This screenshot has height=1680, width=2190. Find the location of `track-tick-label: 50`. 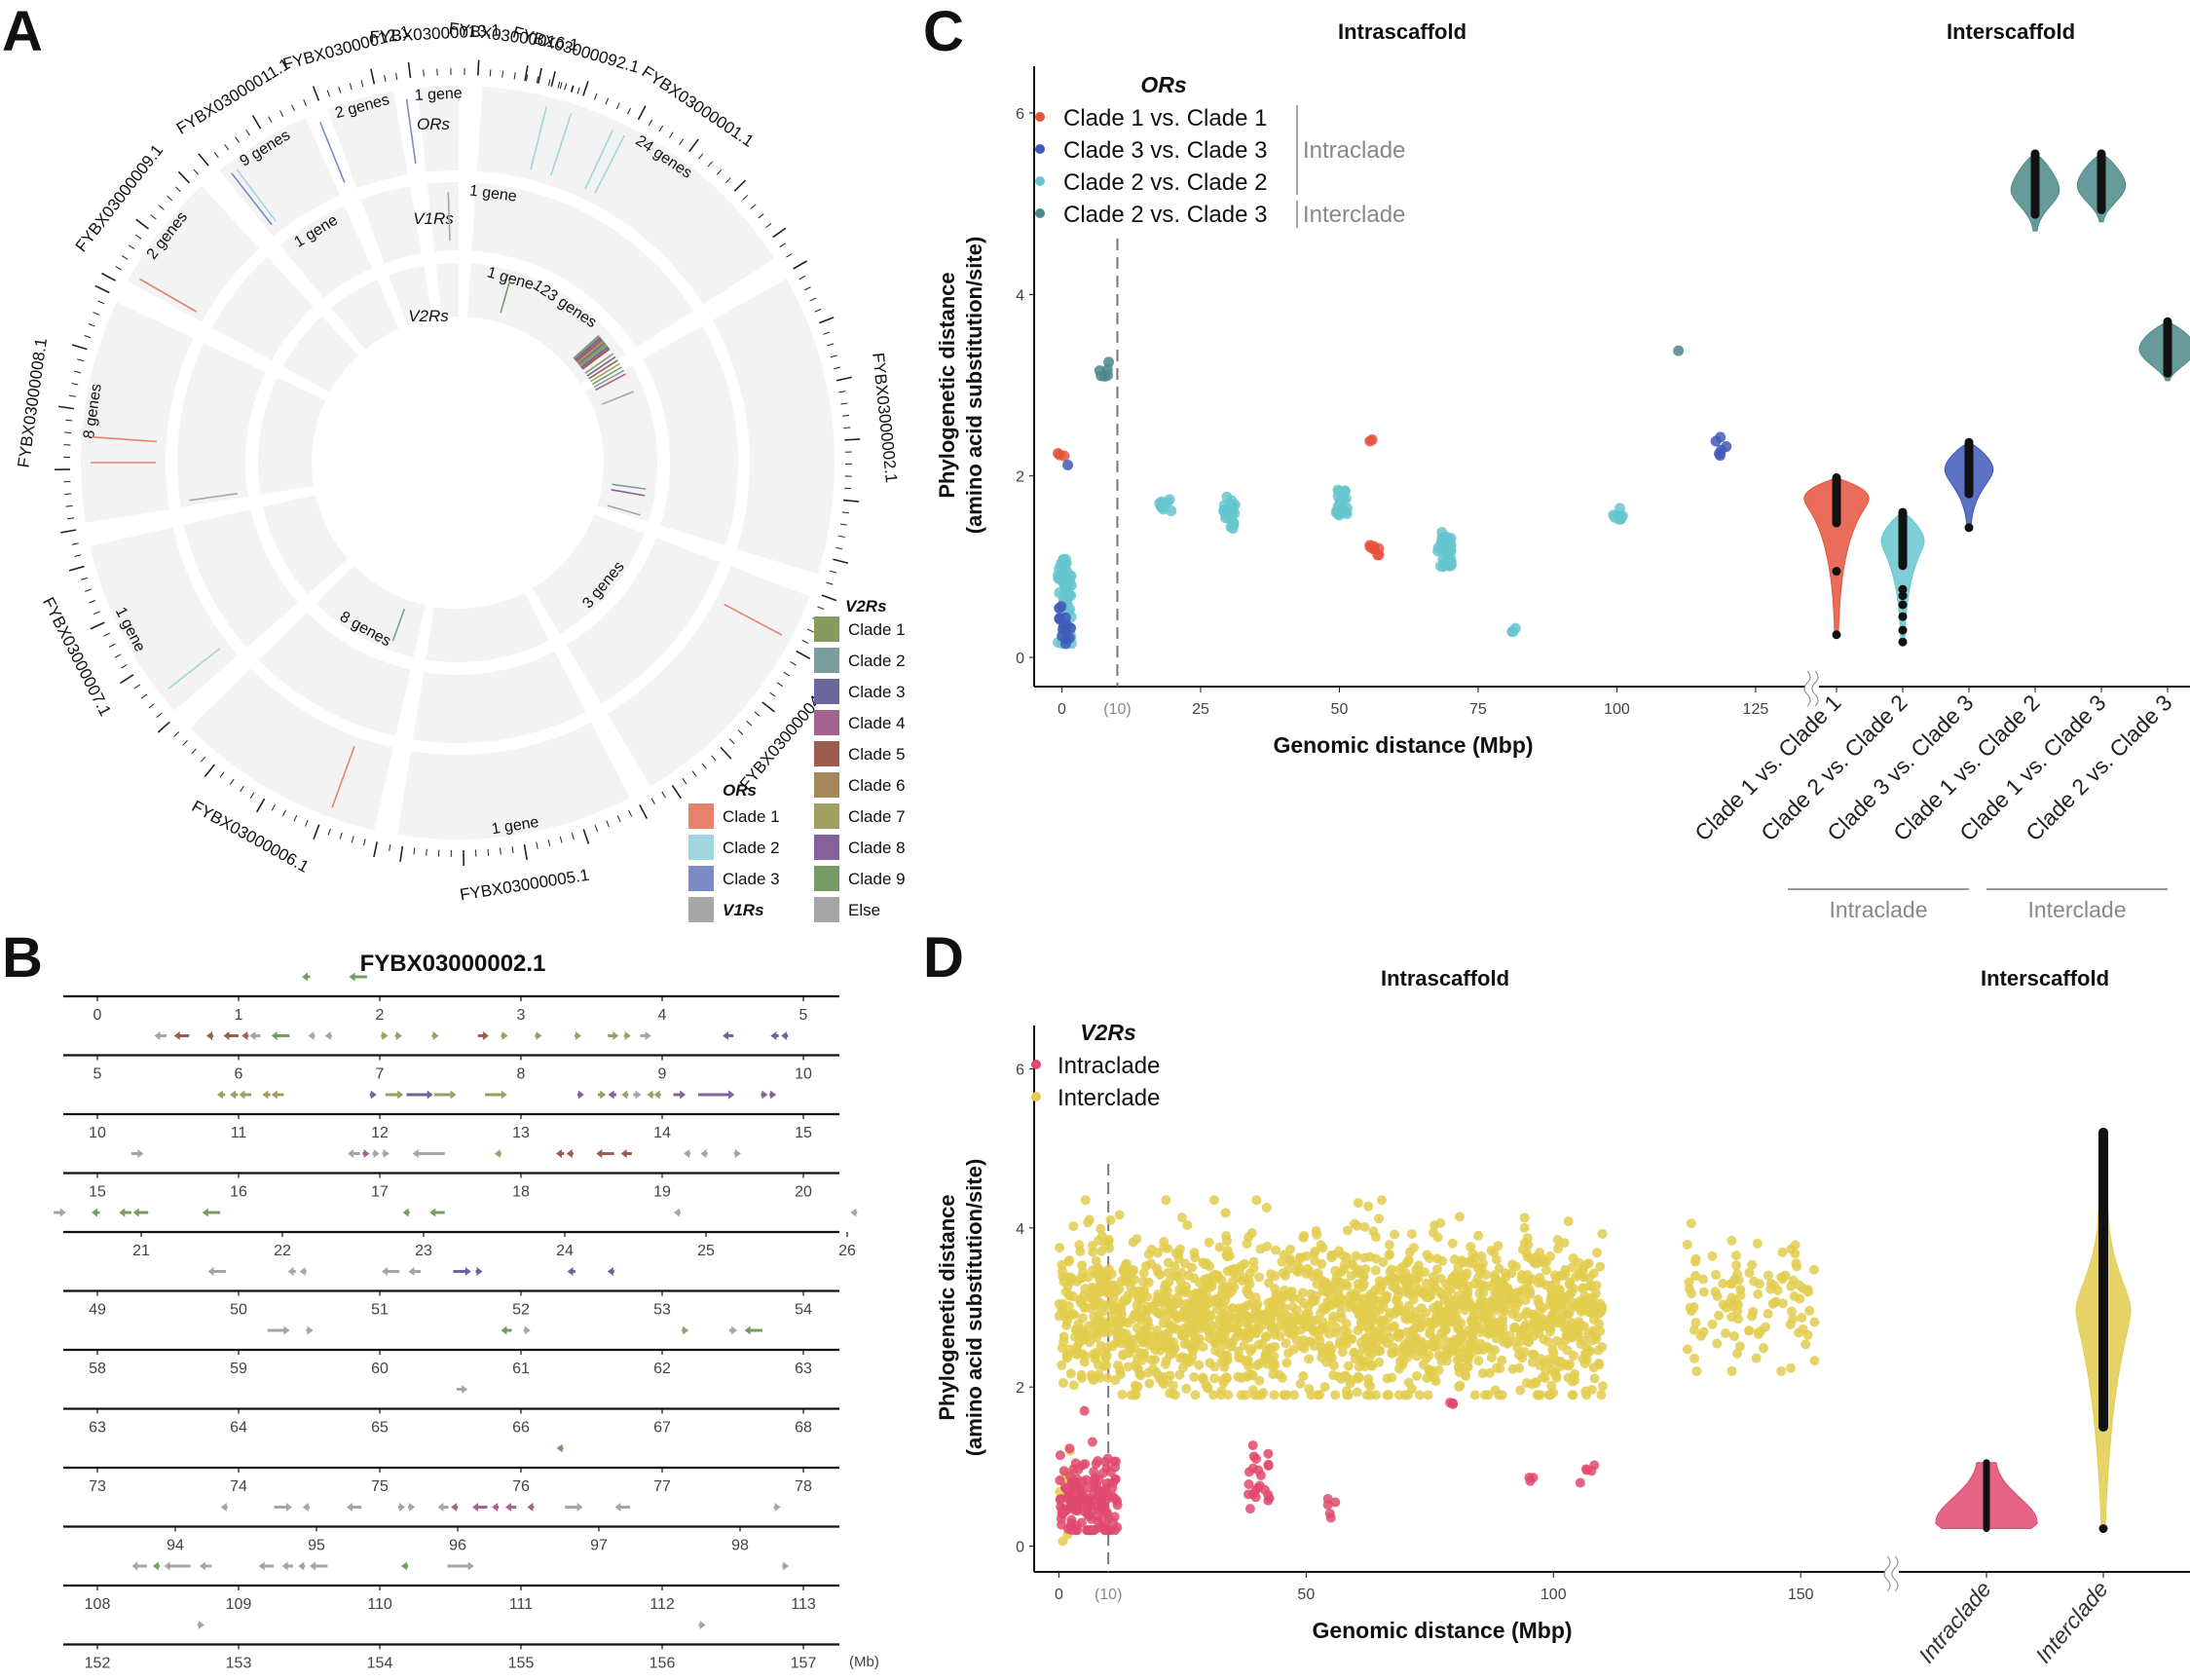

track-tick-label: 50 is located at coordinates (239, 1310).